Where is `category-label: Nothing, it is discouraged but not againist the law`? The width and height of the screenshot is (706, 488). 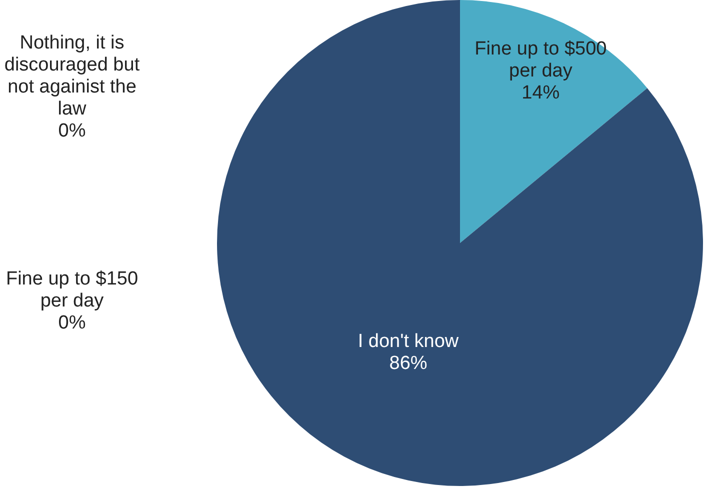
category-label: Nothing, it is discouraged but not againist the law is located at coordinates (72, 76).